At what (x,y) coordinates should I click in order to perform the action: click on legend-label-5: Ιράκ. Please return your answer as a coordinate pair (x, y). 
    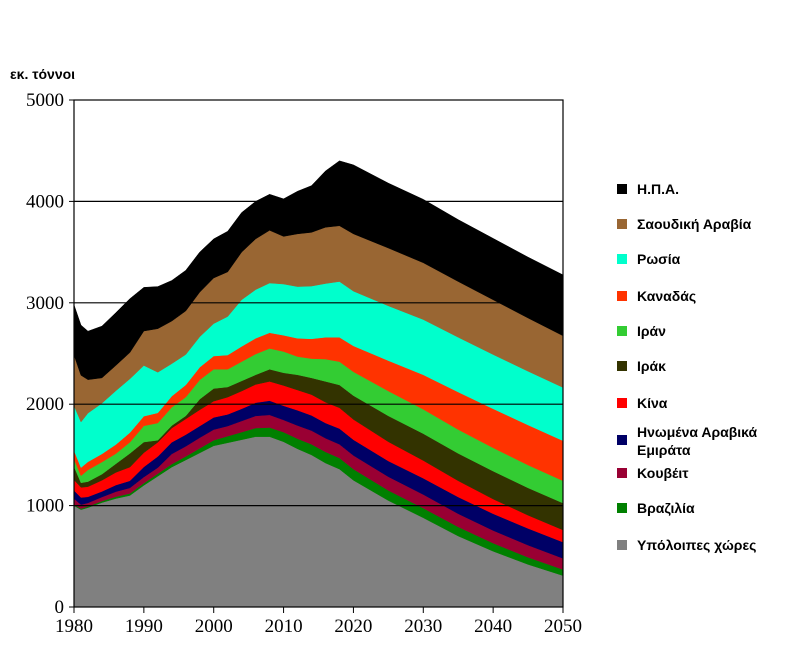
    Looking at the image, I should click on (651, 366).